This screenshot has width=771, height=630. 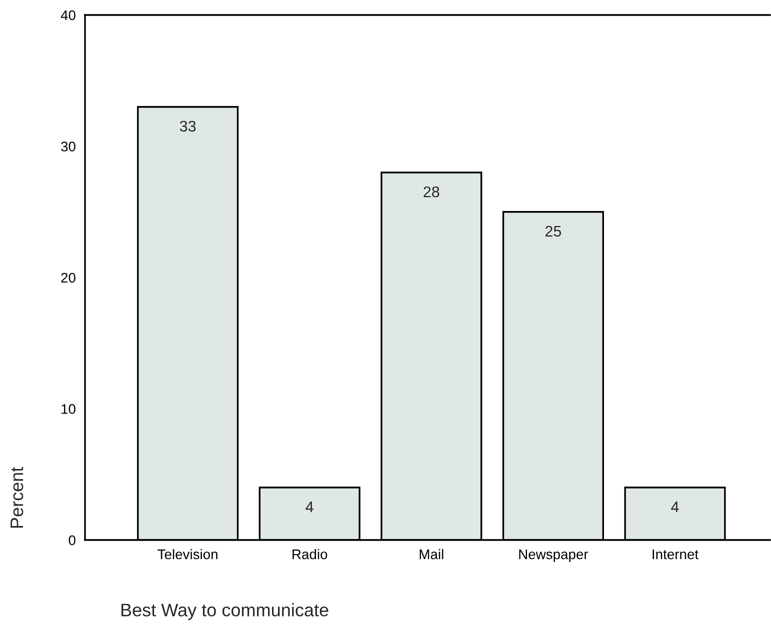 I want to click on x-tick-label: Internet, so click(x=675, y=555).